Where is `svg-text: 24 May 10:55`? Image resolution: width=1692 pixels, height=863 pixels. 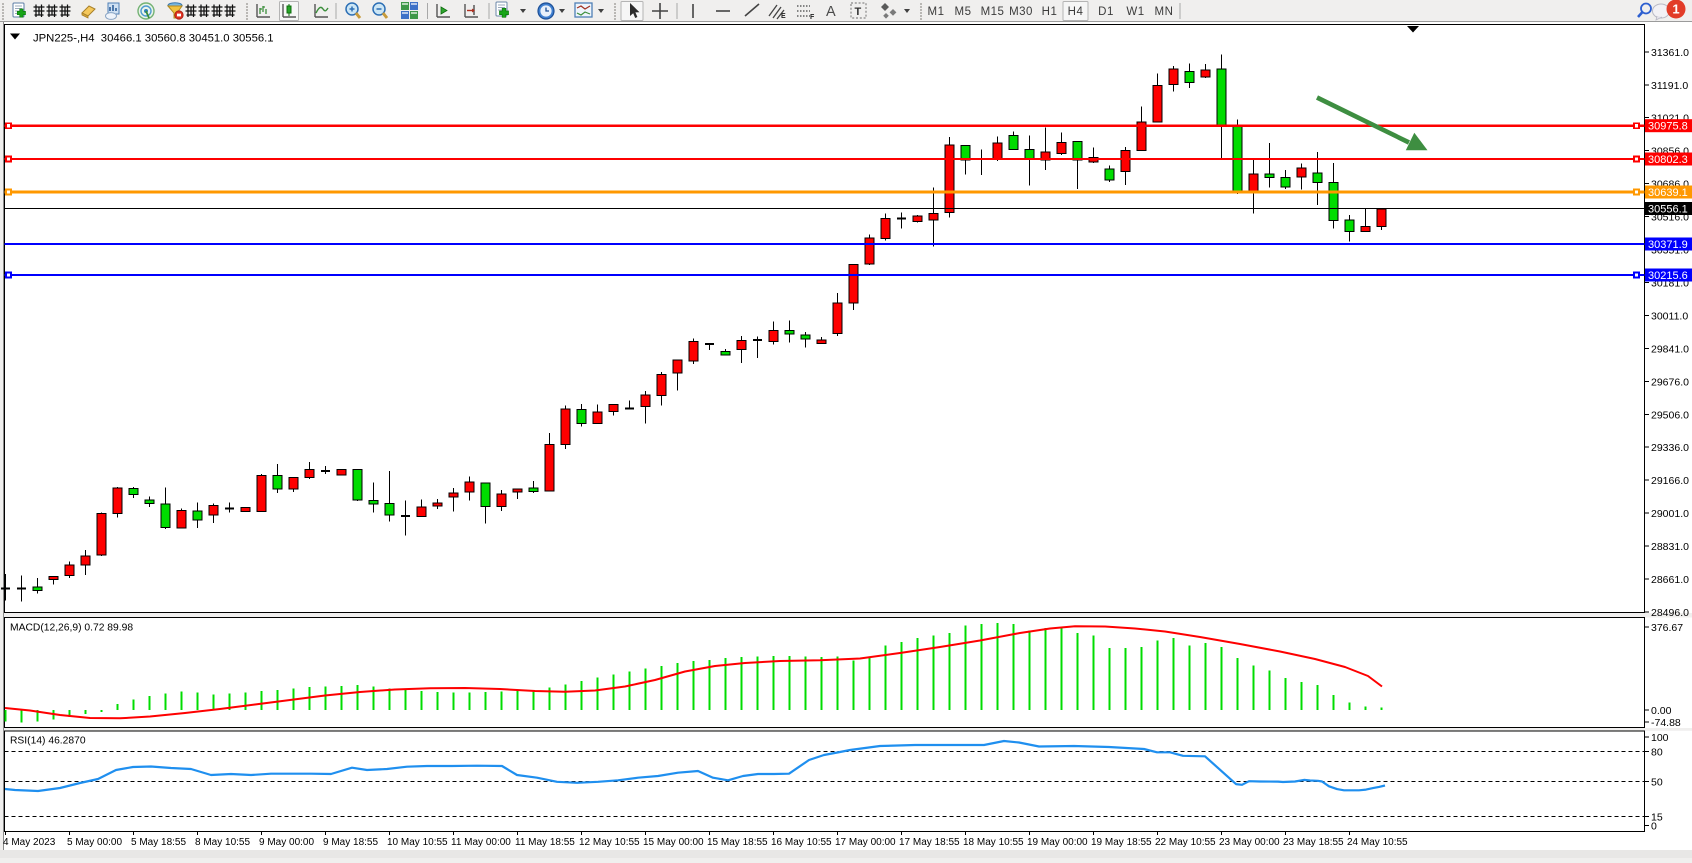 svg-text: 24 May 10:55 is located at coordinates (1377, 842).